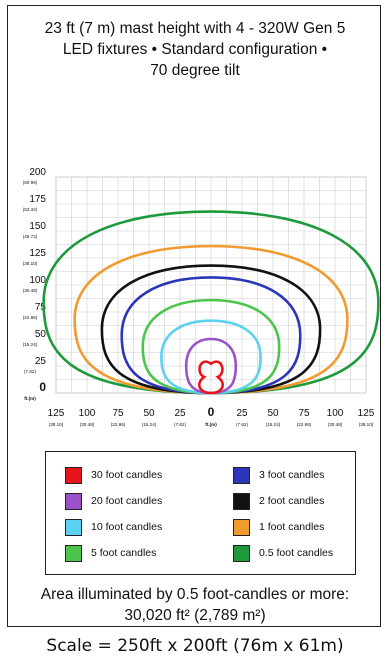 The width and height of the screenshot is (390, 666). Describe the element at coordinates (30, 236) in the screenshot. I see `y-tick-sublabel: (45.72)` at that location.